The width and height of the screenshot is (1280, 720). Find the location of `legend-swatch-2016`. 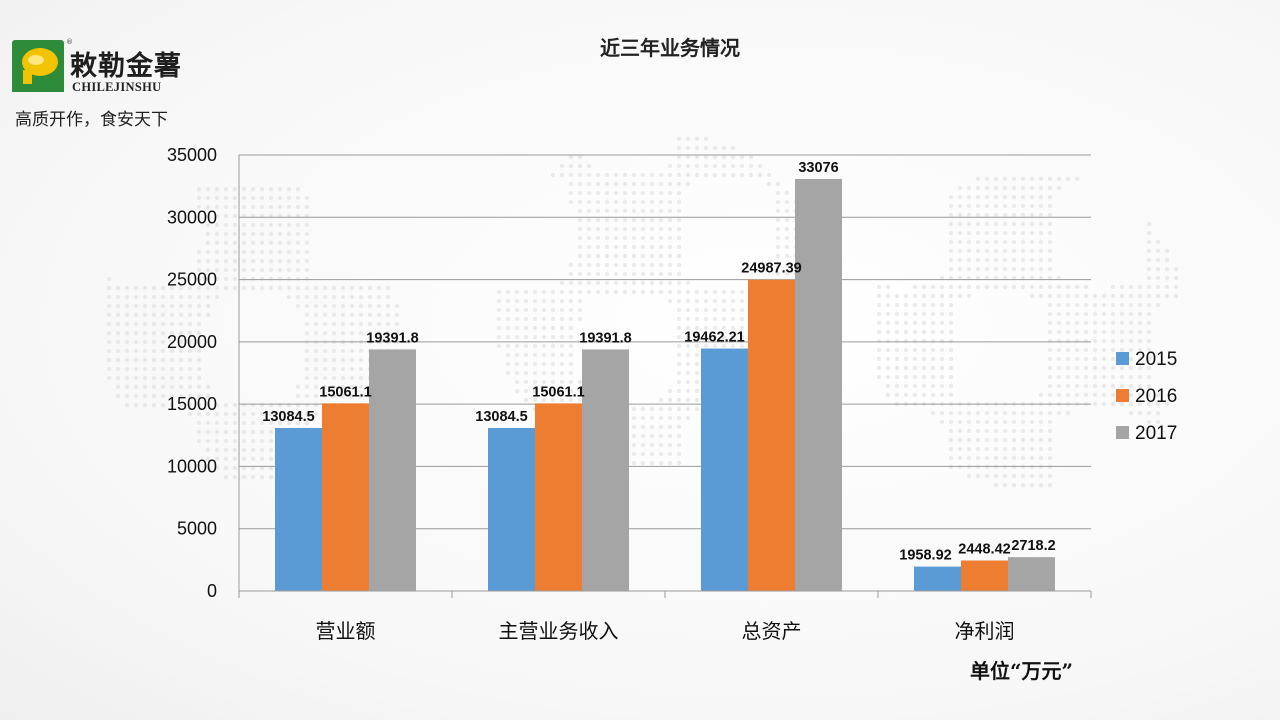

legend-swatch-2016 is located at coordinates (1122, 395).